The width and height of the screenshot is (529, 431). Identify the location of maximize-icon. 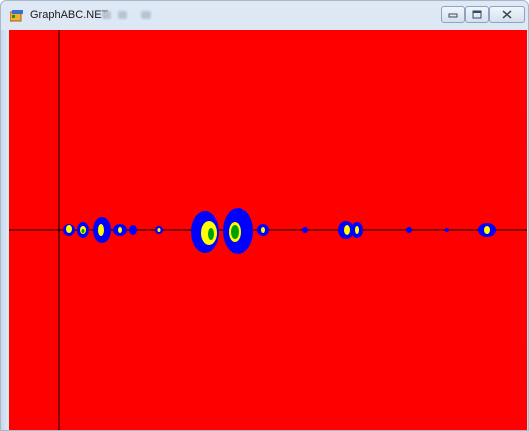
(477, 14).